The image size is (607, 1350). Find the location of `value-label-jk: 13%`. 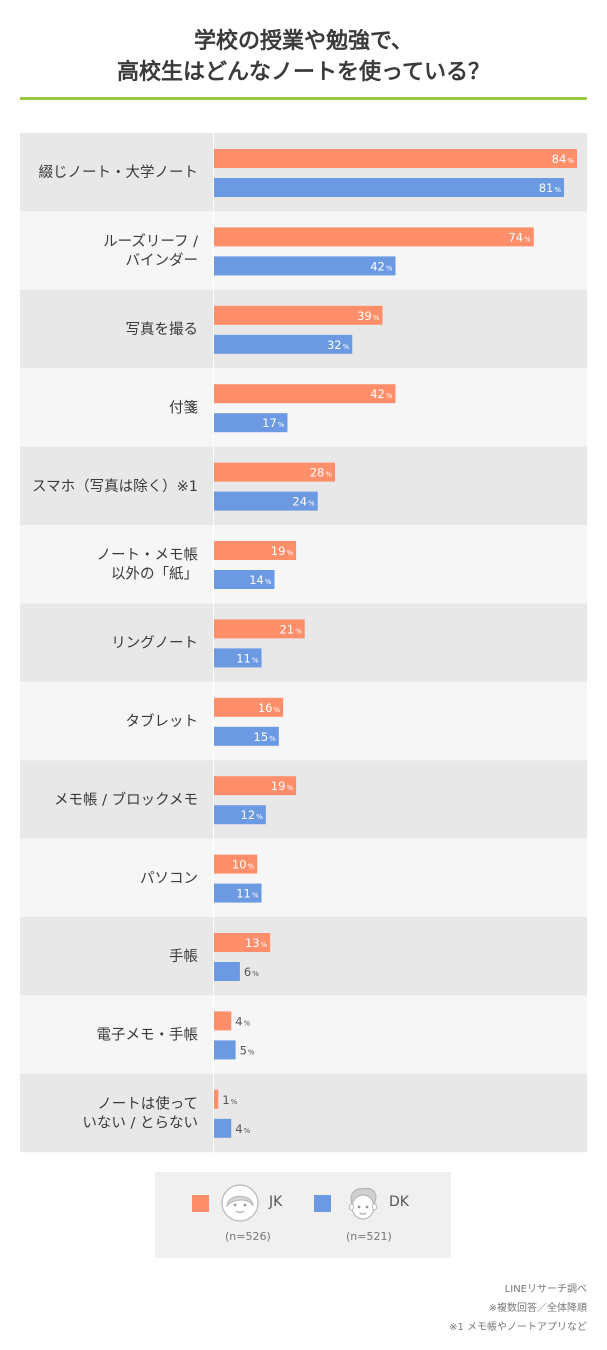

value-label-jk: 13% is located at coordinates (256, 943).